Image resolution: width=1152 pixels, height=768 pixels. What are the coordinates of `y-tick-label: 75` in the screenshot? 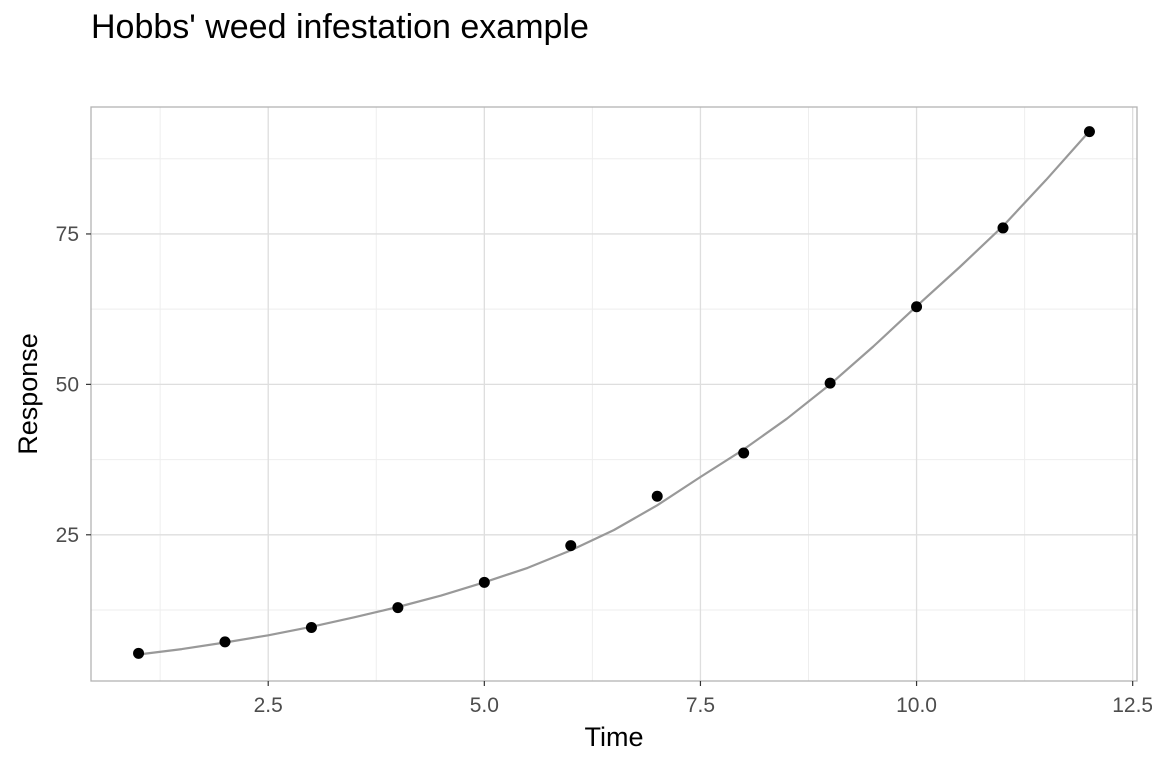 It's located at (67, 234).